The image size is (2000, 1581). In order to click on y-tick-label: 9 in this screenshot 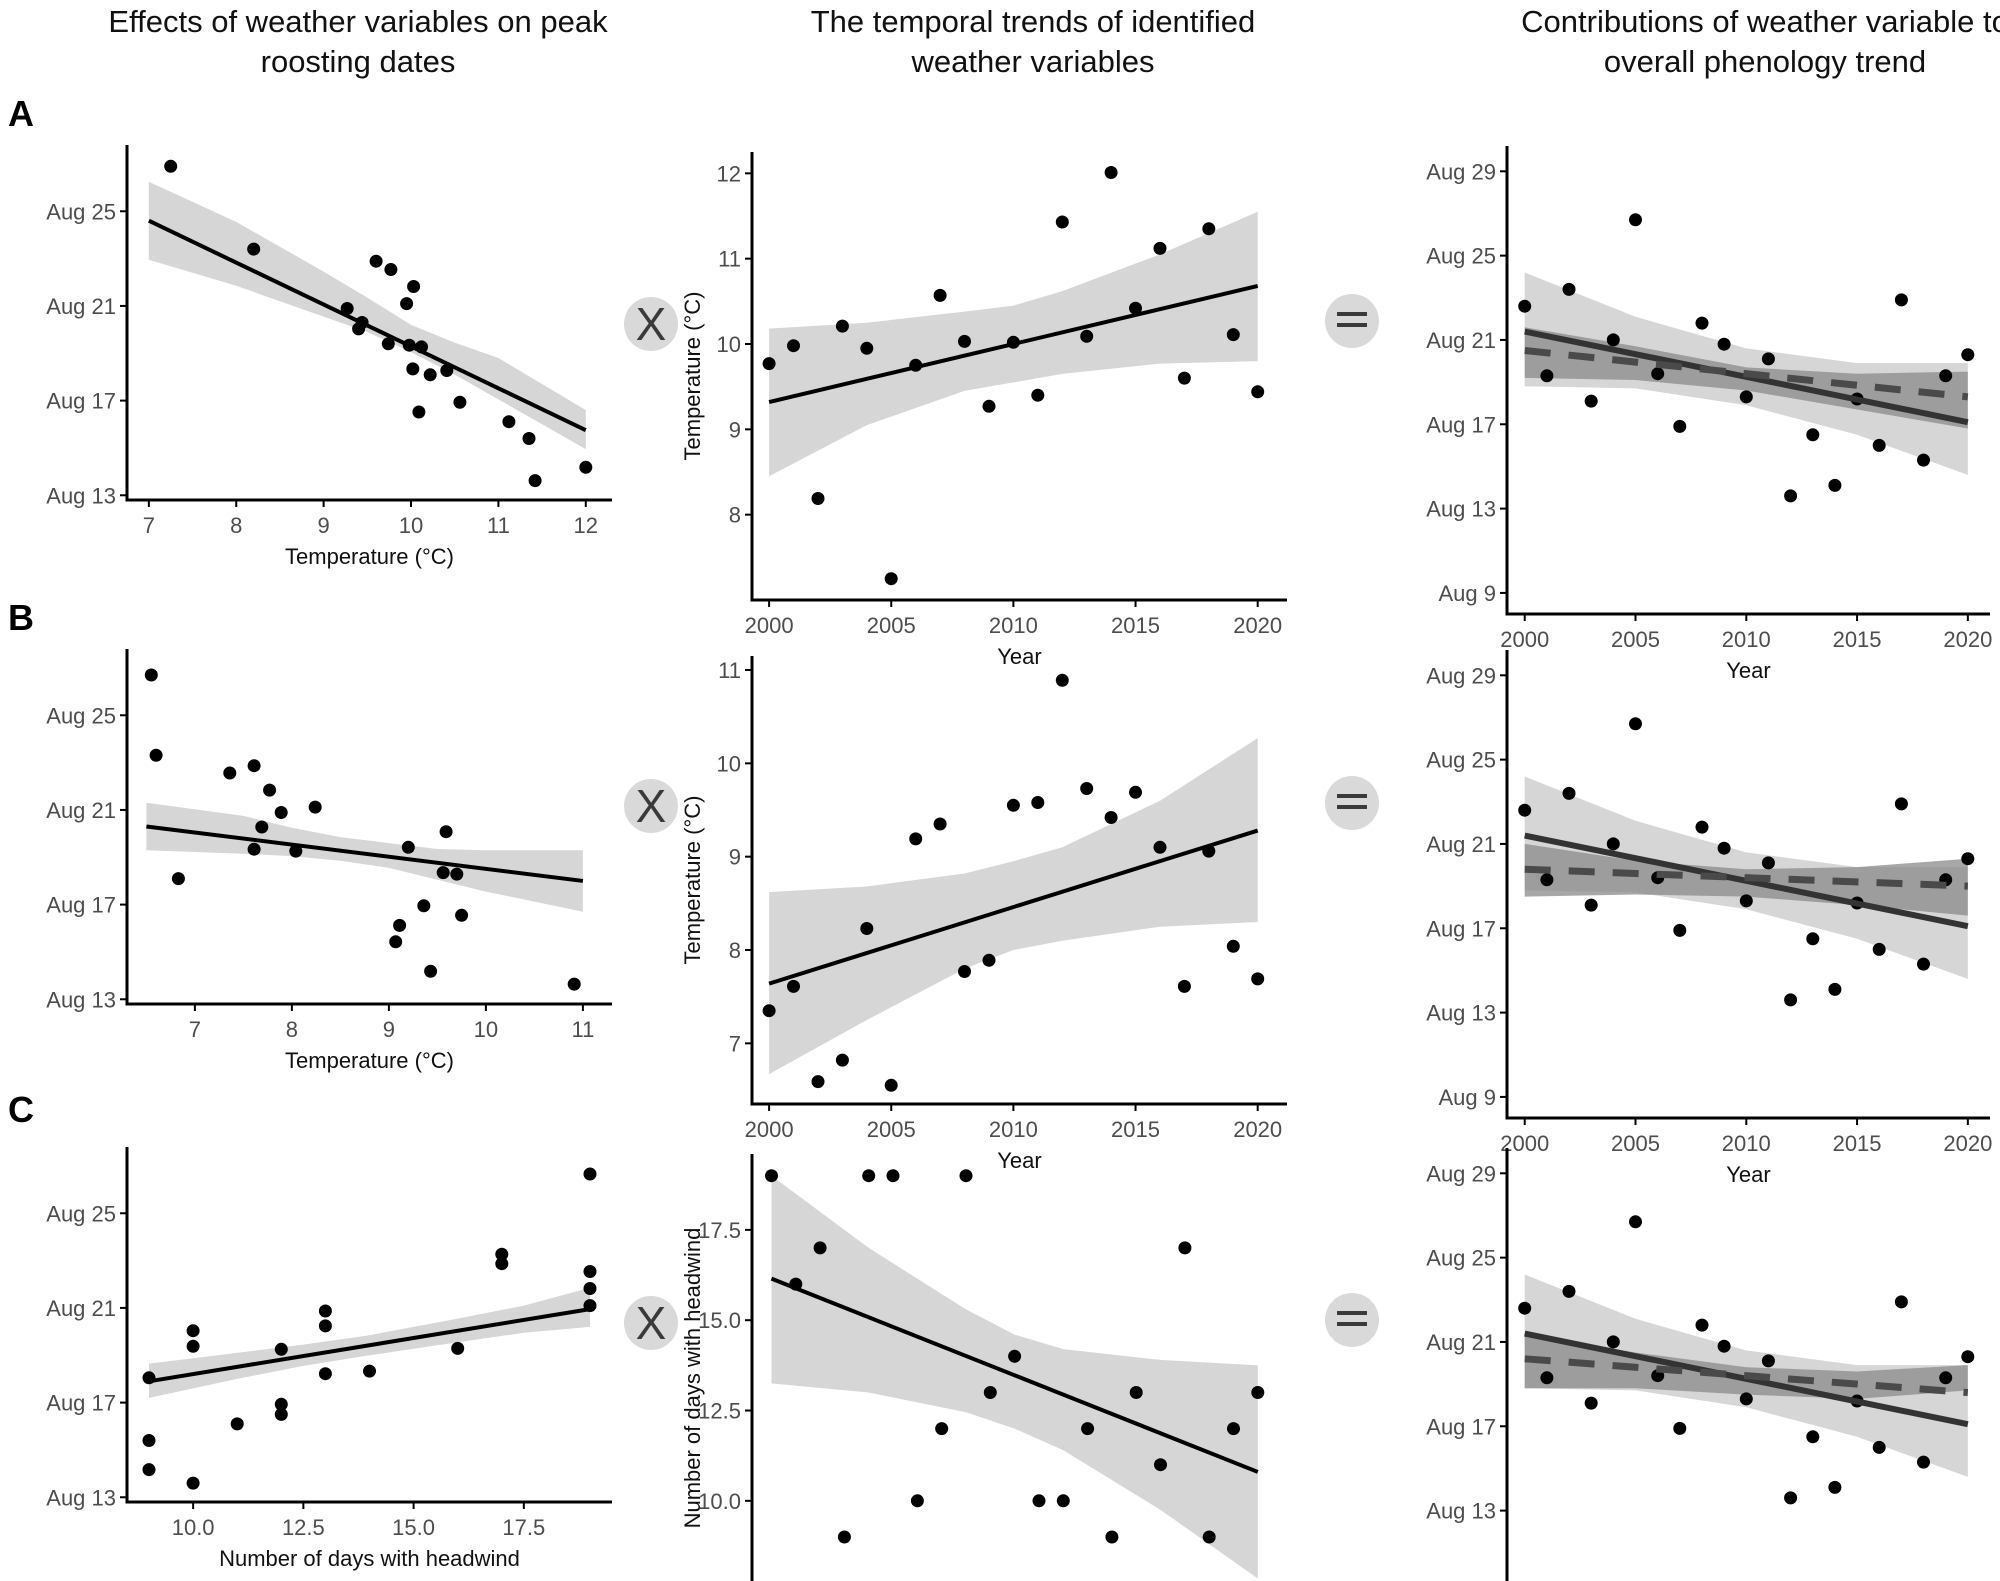, I will do `click(735, 429)`.